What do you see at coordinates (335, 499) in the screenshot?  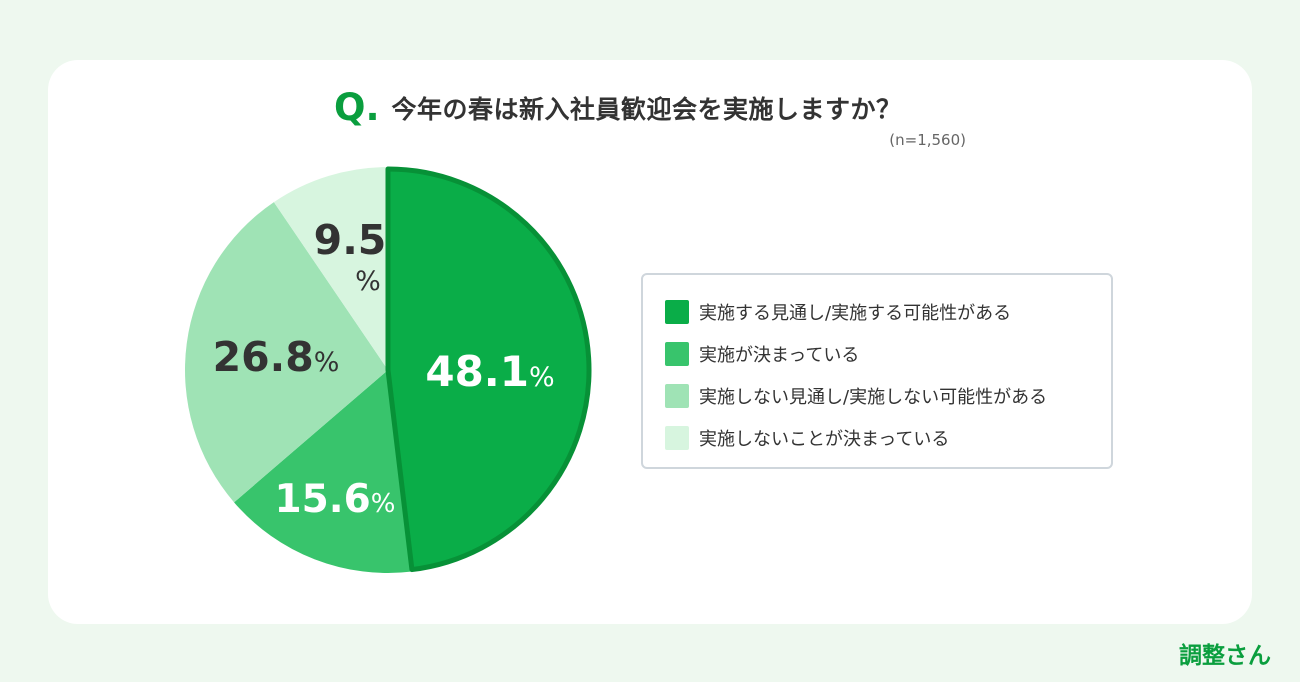 I see `slice-label-2: 15.6%` at bounding box center [335, 499].